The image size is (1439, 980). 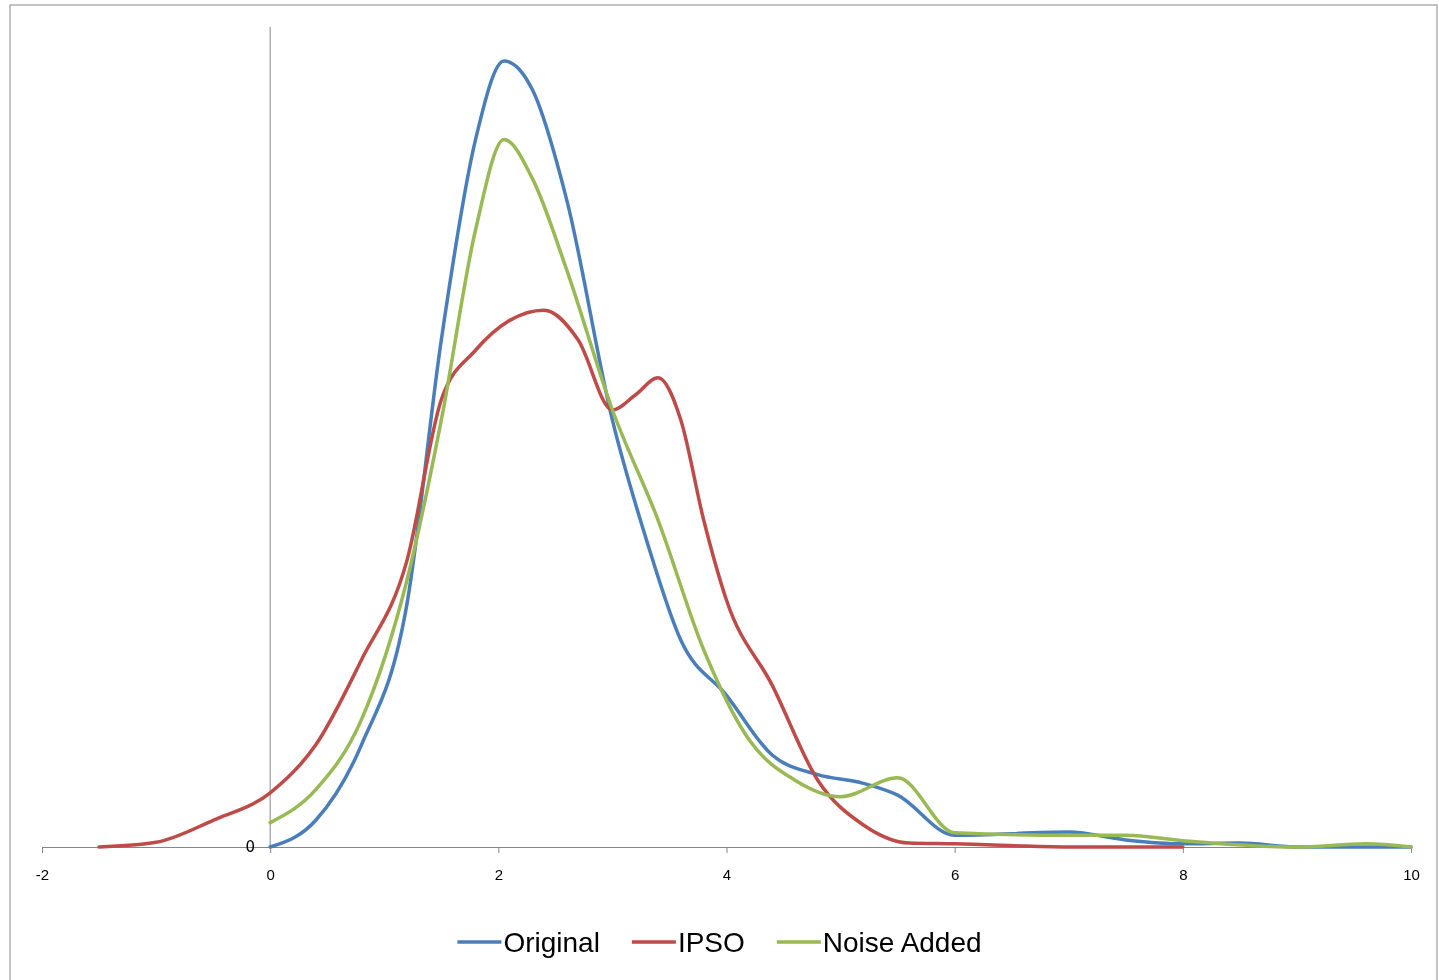 I want to click on x-tick-label: 2, so click(x=499, y=874).